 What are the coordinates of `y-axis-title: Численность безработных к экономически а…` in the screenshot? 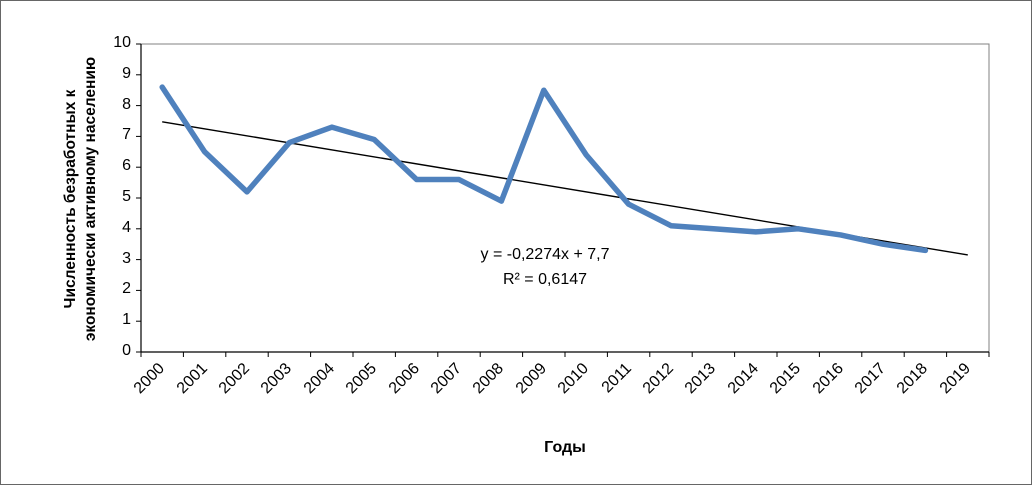 It's located at (83, 199).